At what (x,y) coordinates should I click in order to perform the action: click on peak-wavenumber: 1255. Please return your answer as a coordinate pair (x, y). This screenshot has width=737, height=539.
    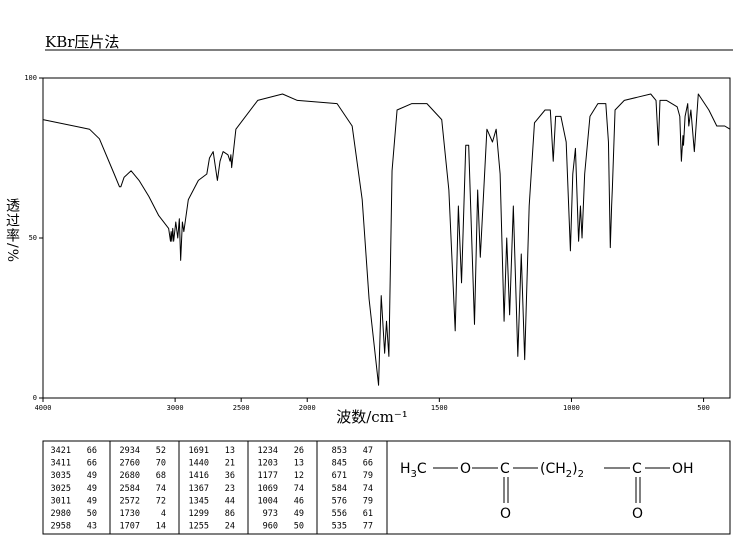
    Looking at the image, I should click on (199, 527).